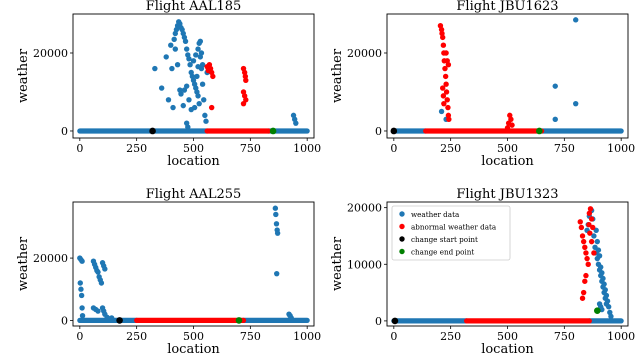 The width and height of the screenshot is (644, 360). Describe the element at coordinates (507, 194) in the screenshot. I see `chart-title: Flight JBU1323` at that location.